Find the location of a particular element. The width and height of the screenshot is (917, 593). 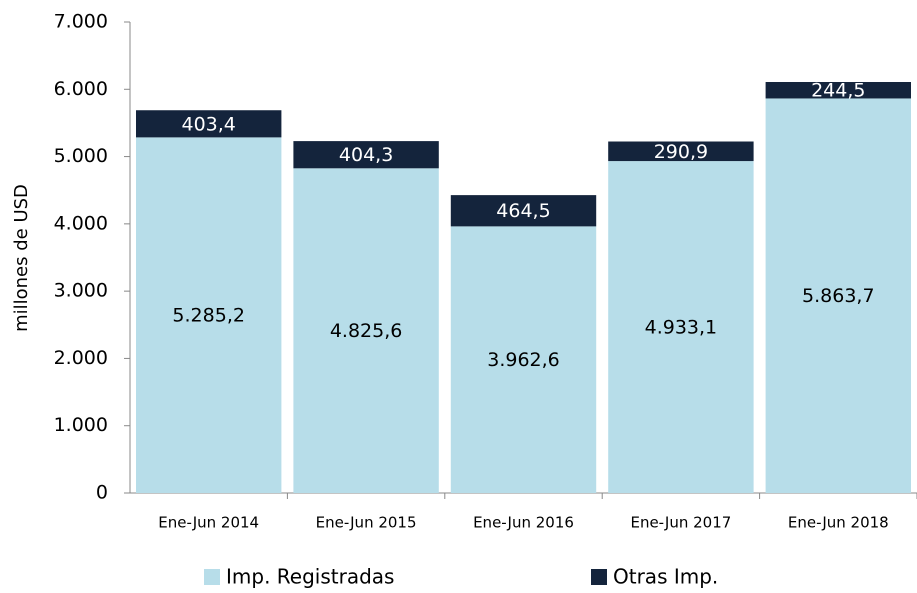

y-tick-label: 6.000 is located at coordinates (81, 89).